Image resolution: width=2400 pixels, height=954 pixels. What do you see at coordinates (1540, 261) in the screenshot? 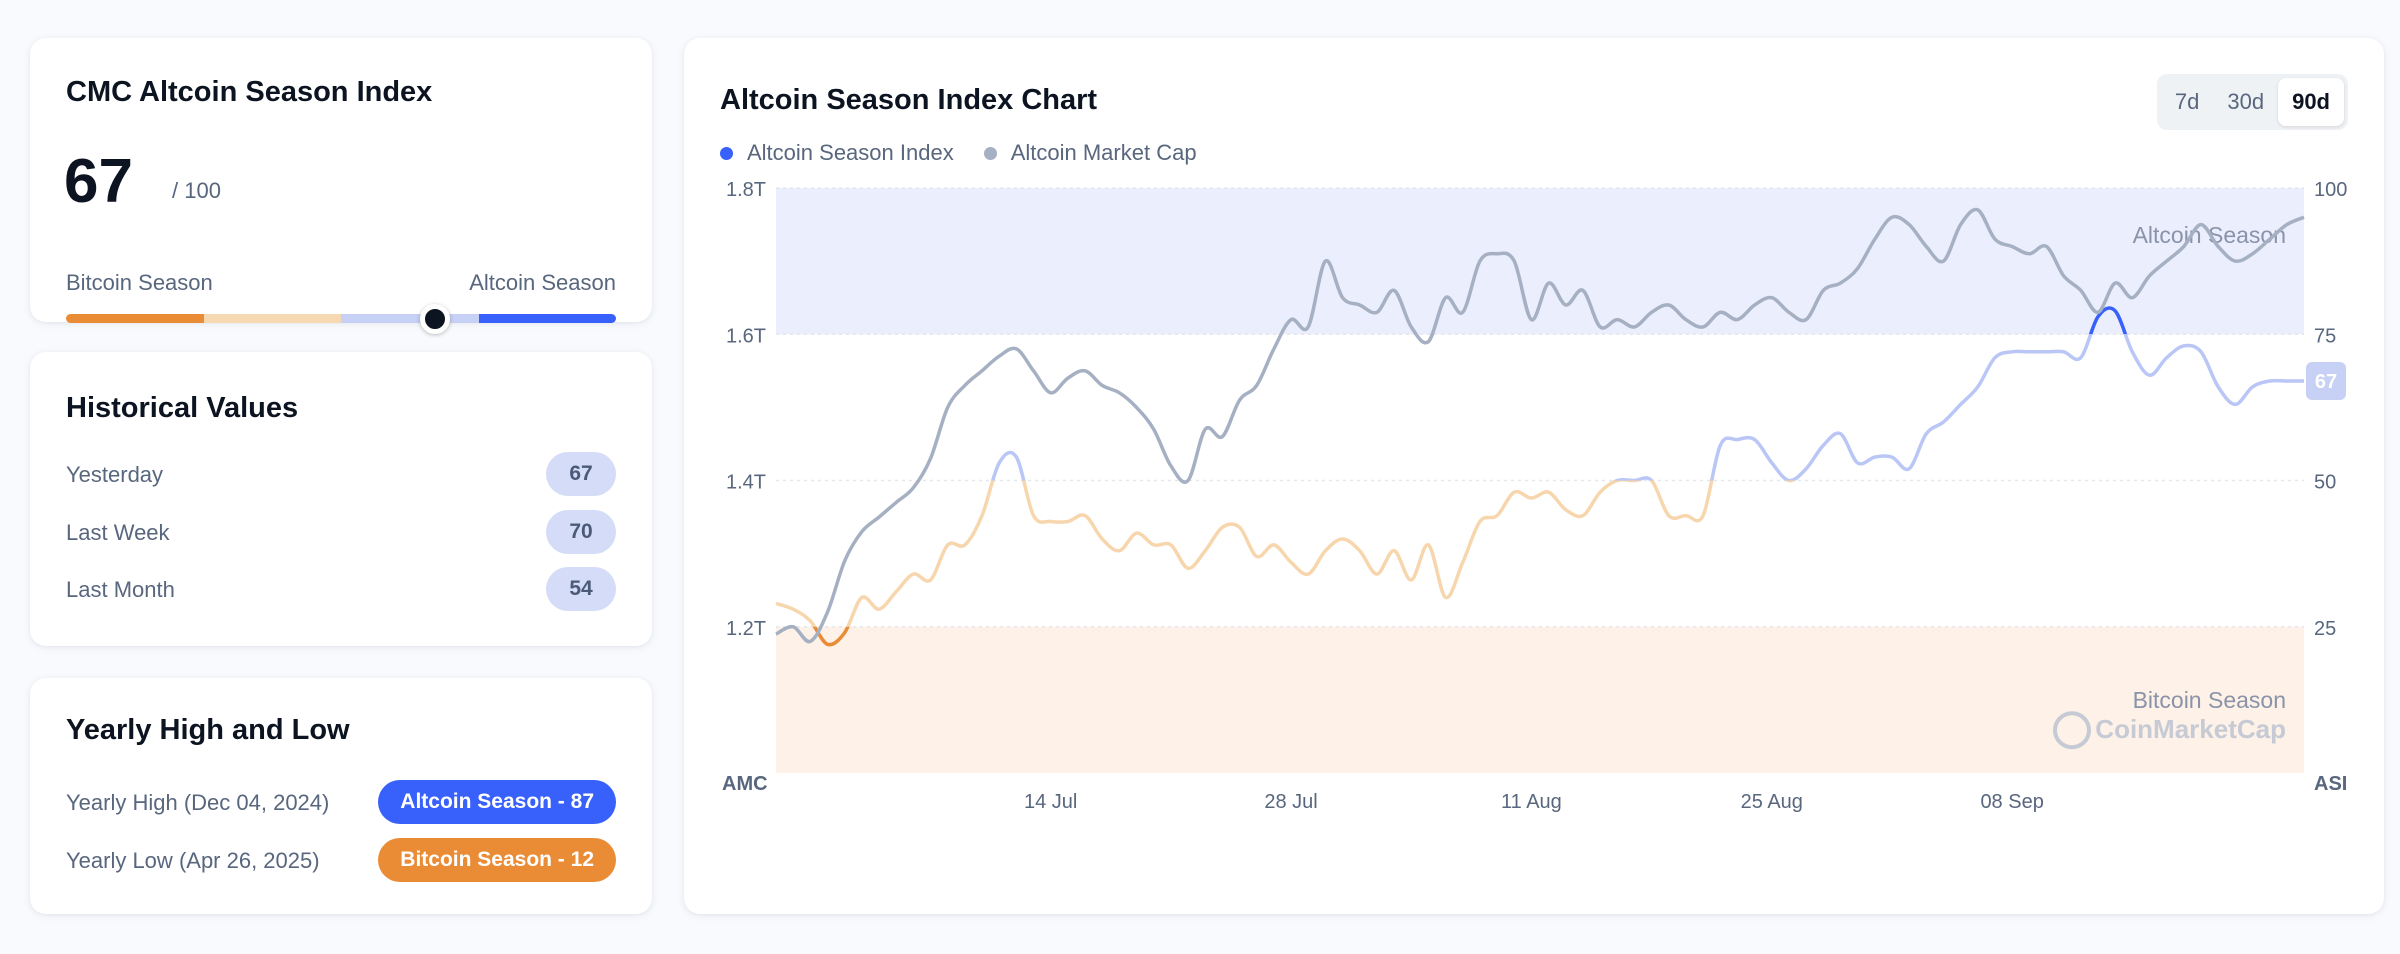
I see `altcoin-season-band` at bounding box center [1540, 261].